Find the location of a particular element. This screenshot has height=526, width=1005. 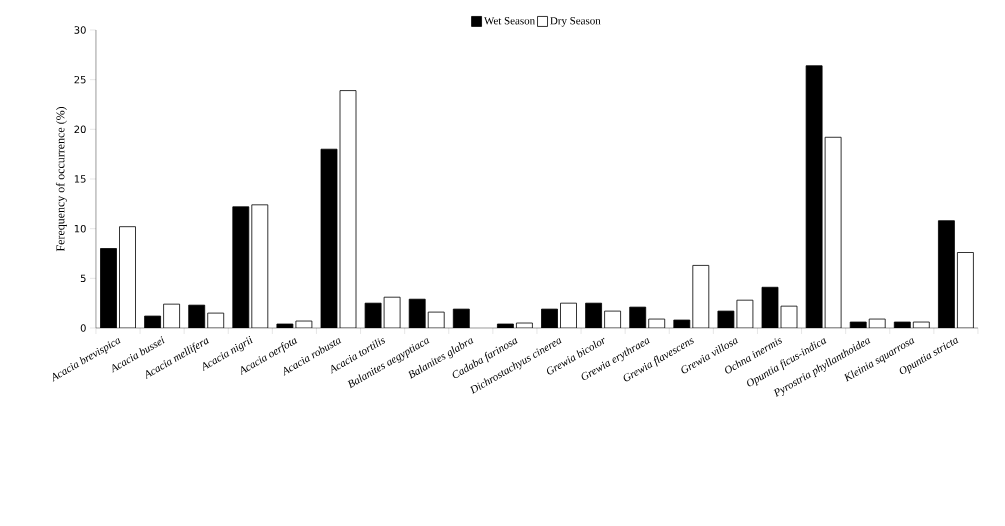

y-tick-label: 30 is located at coordinates (80, 30).